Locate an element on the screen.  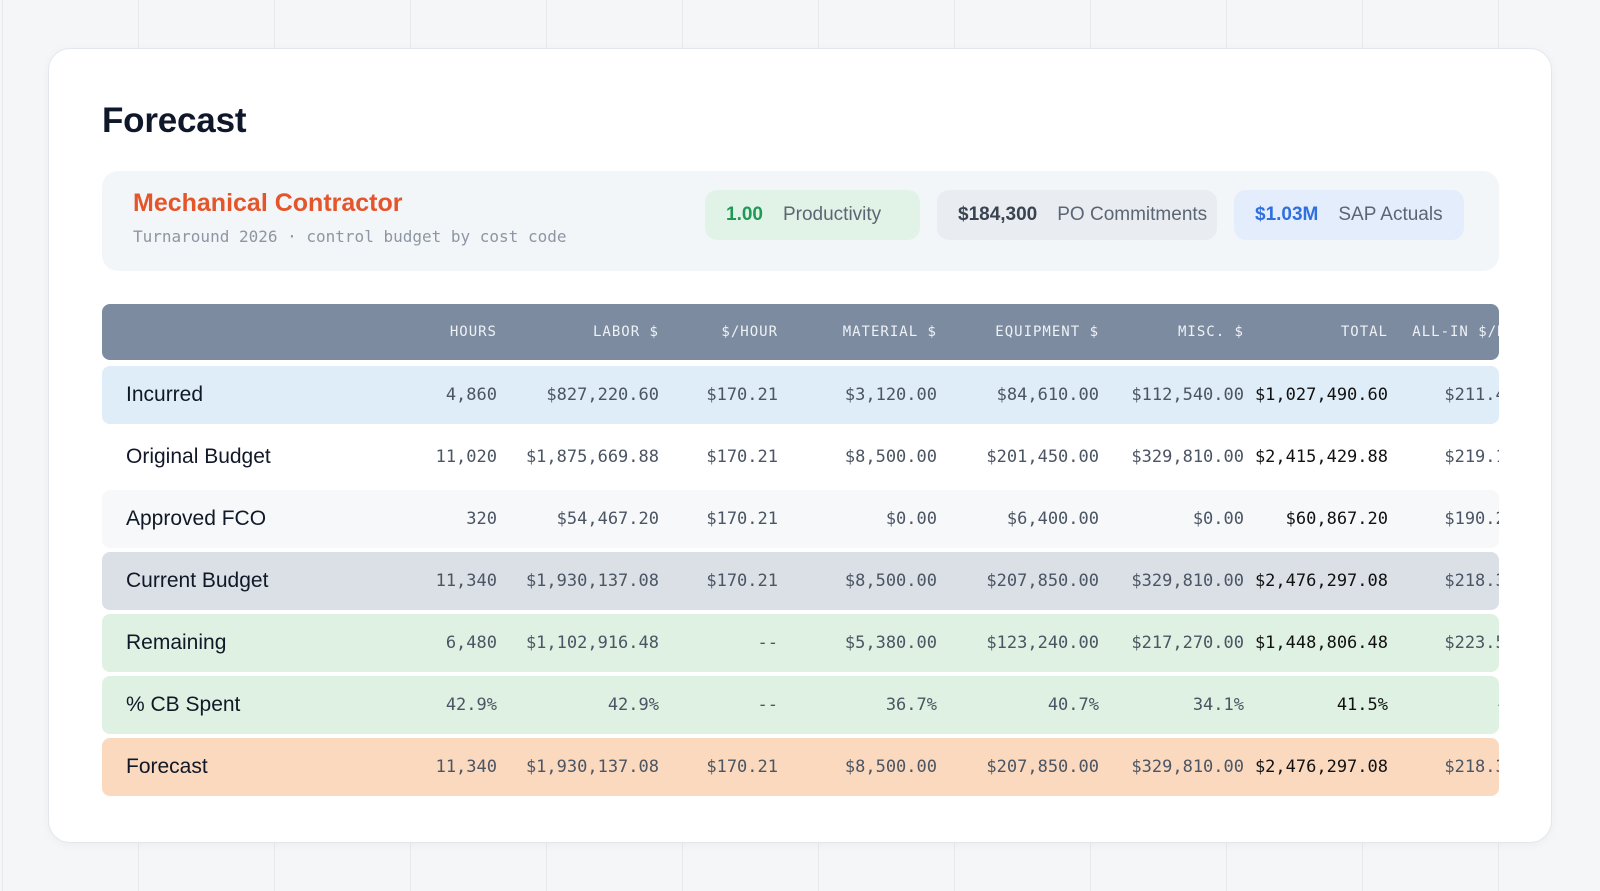
cell-total: 41.5% is located at coordinates (1362, 705).